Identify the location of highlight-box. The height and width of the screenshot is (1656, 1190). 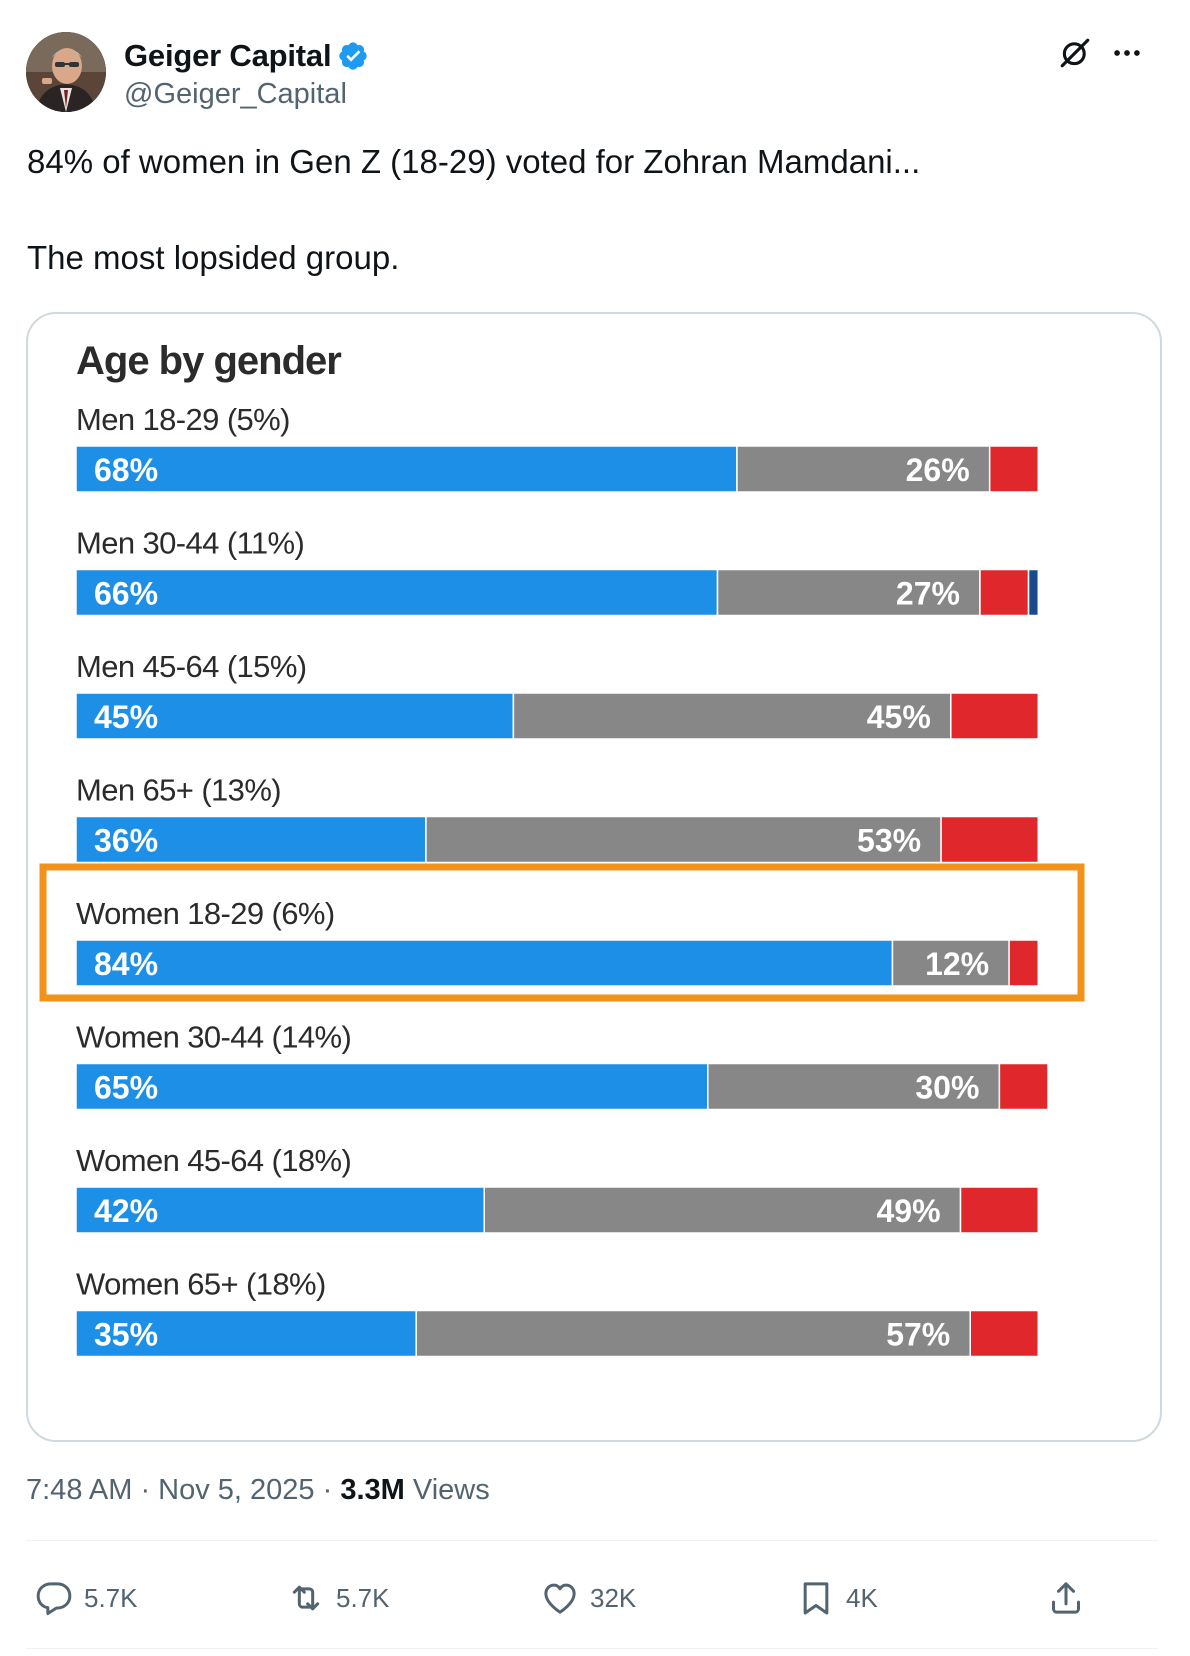
(562, 932).